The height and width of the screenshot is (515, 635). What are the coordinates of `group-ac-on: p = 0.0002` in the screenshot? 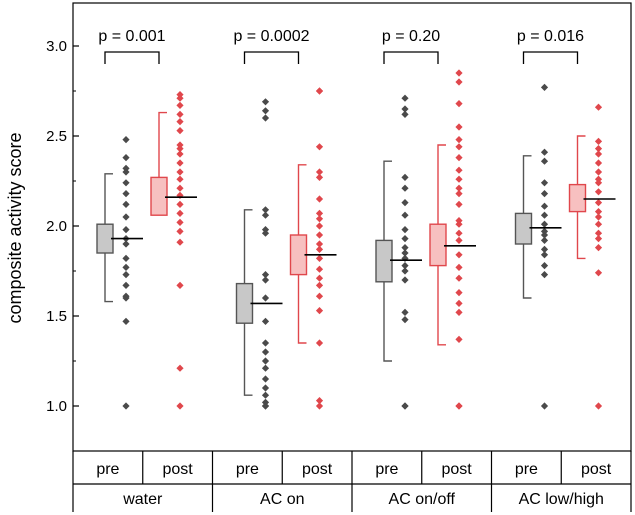 It's located at (285, 219).